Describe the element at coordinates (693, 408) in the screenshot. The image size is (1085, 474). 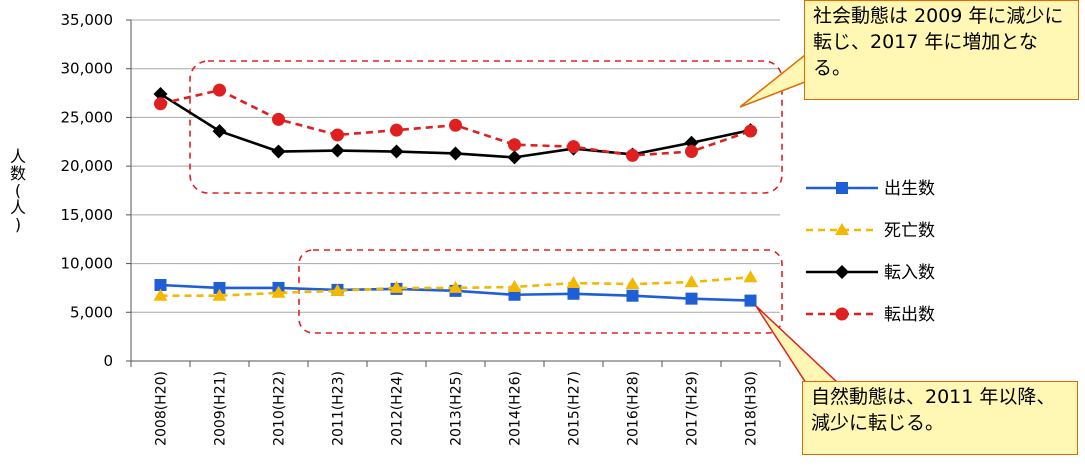
I see `x-tick-label: 2017(H29)` at that location.